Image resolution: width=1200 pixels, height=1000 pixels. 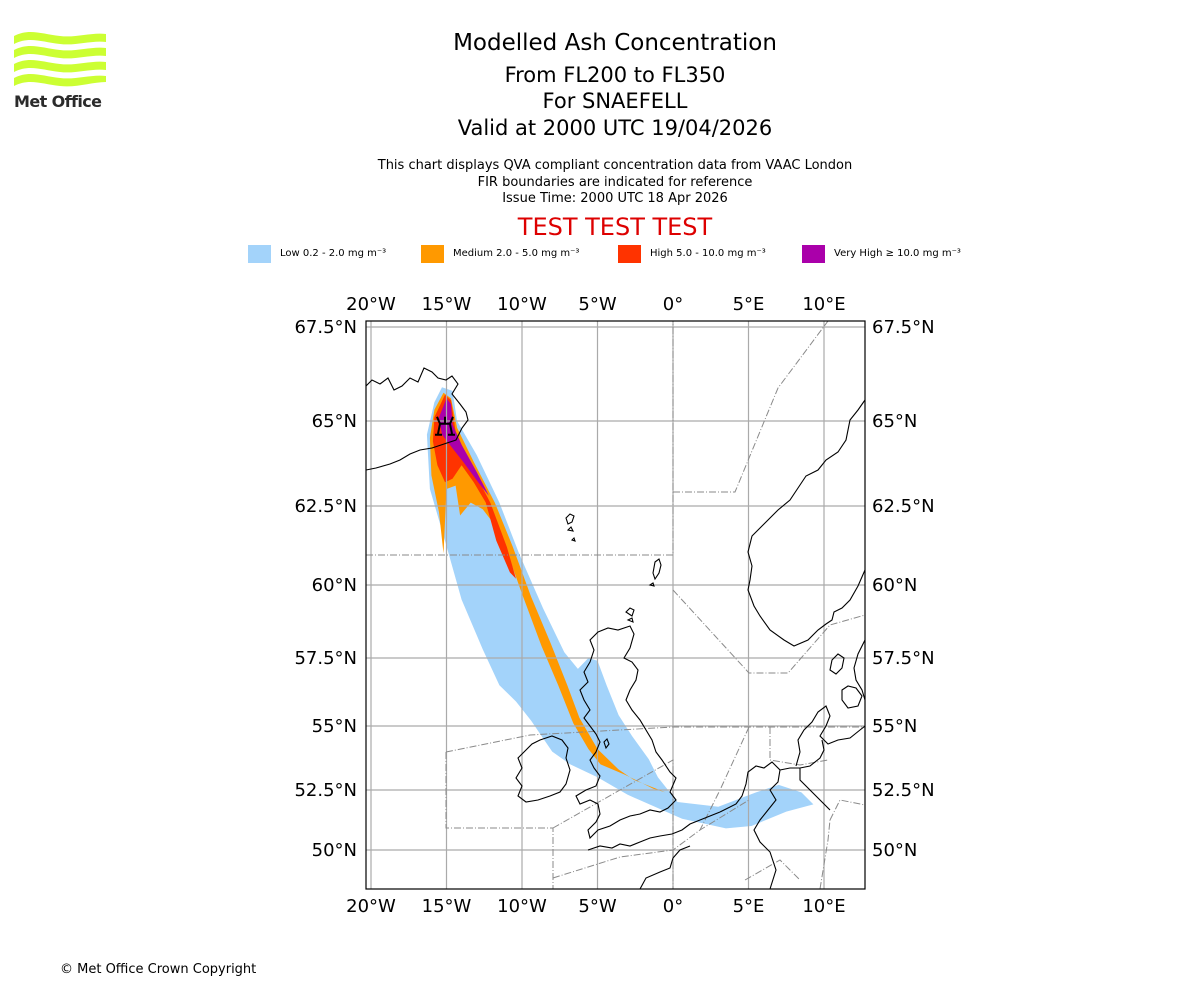 I want to click on coastline-france, so click(x=654, y=850).